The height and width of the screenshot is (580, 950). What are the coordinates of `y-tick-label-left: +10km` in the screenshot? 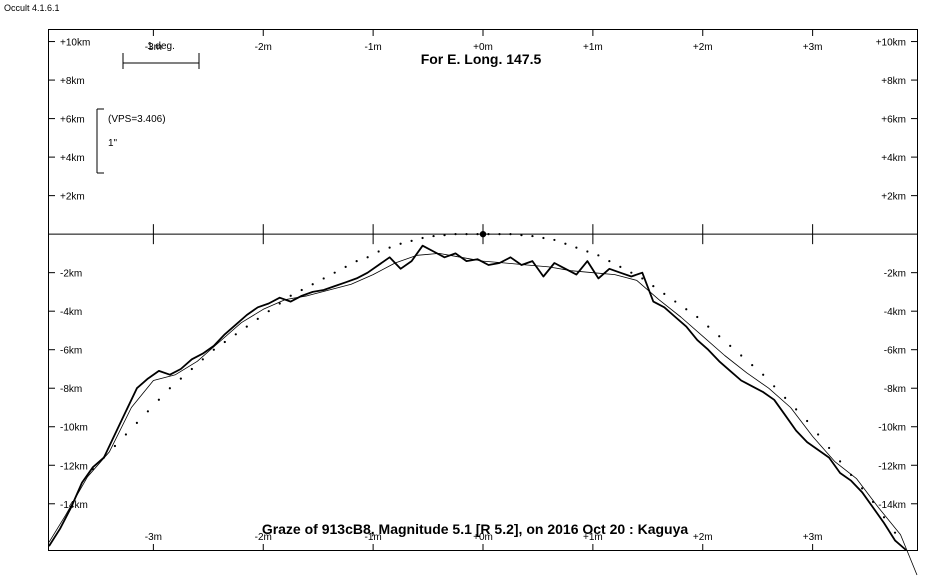 It's located at (75, 43).